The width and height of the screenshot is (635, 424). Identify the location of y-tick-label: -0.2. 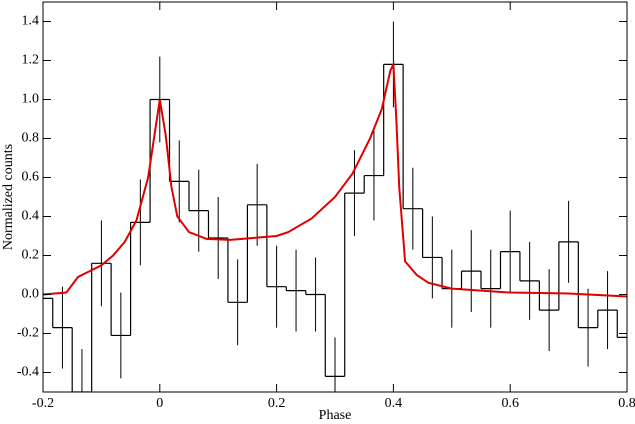
(28, 333).